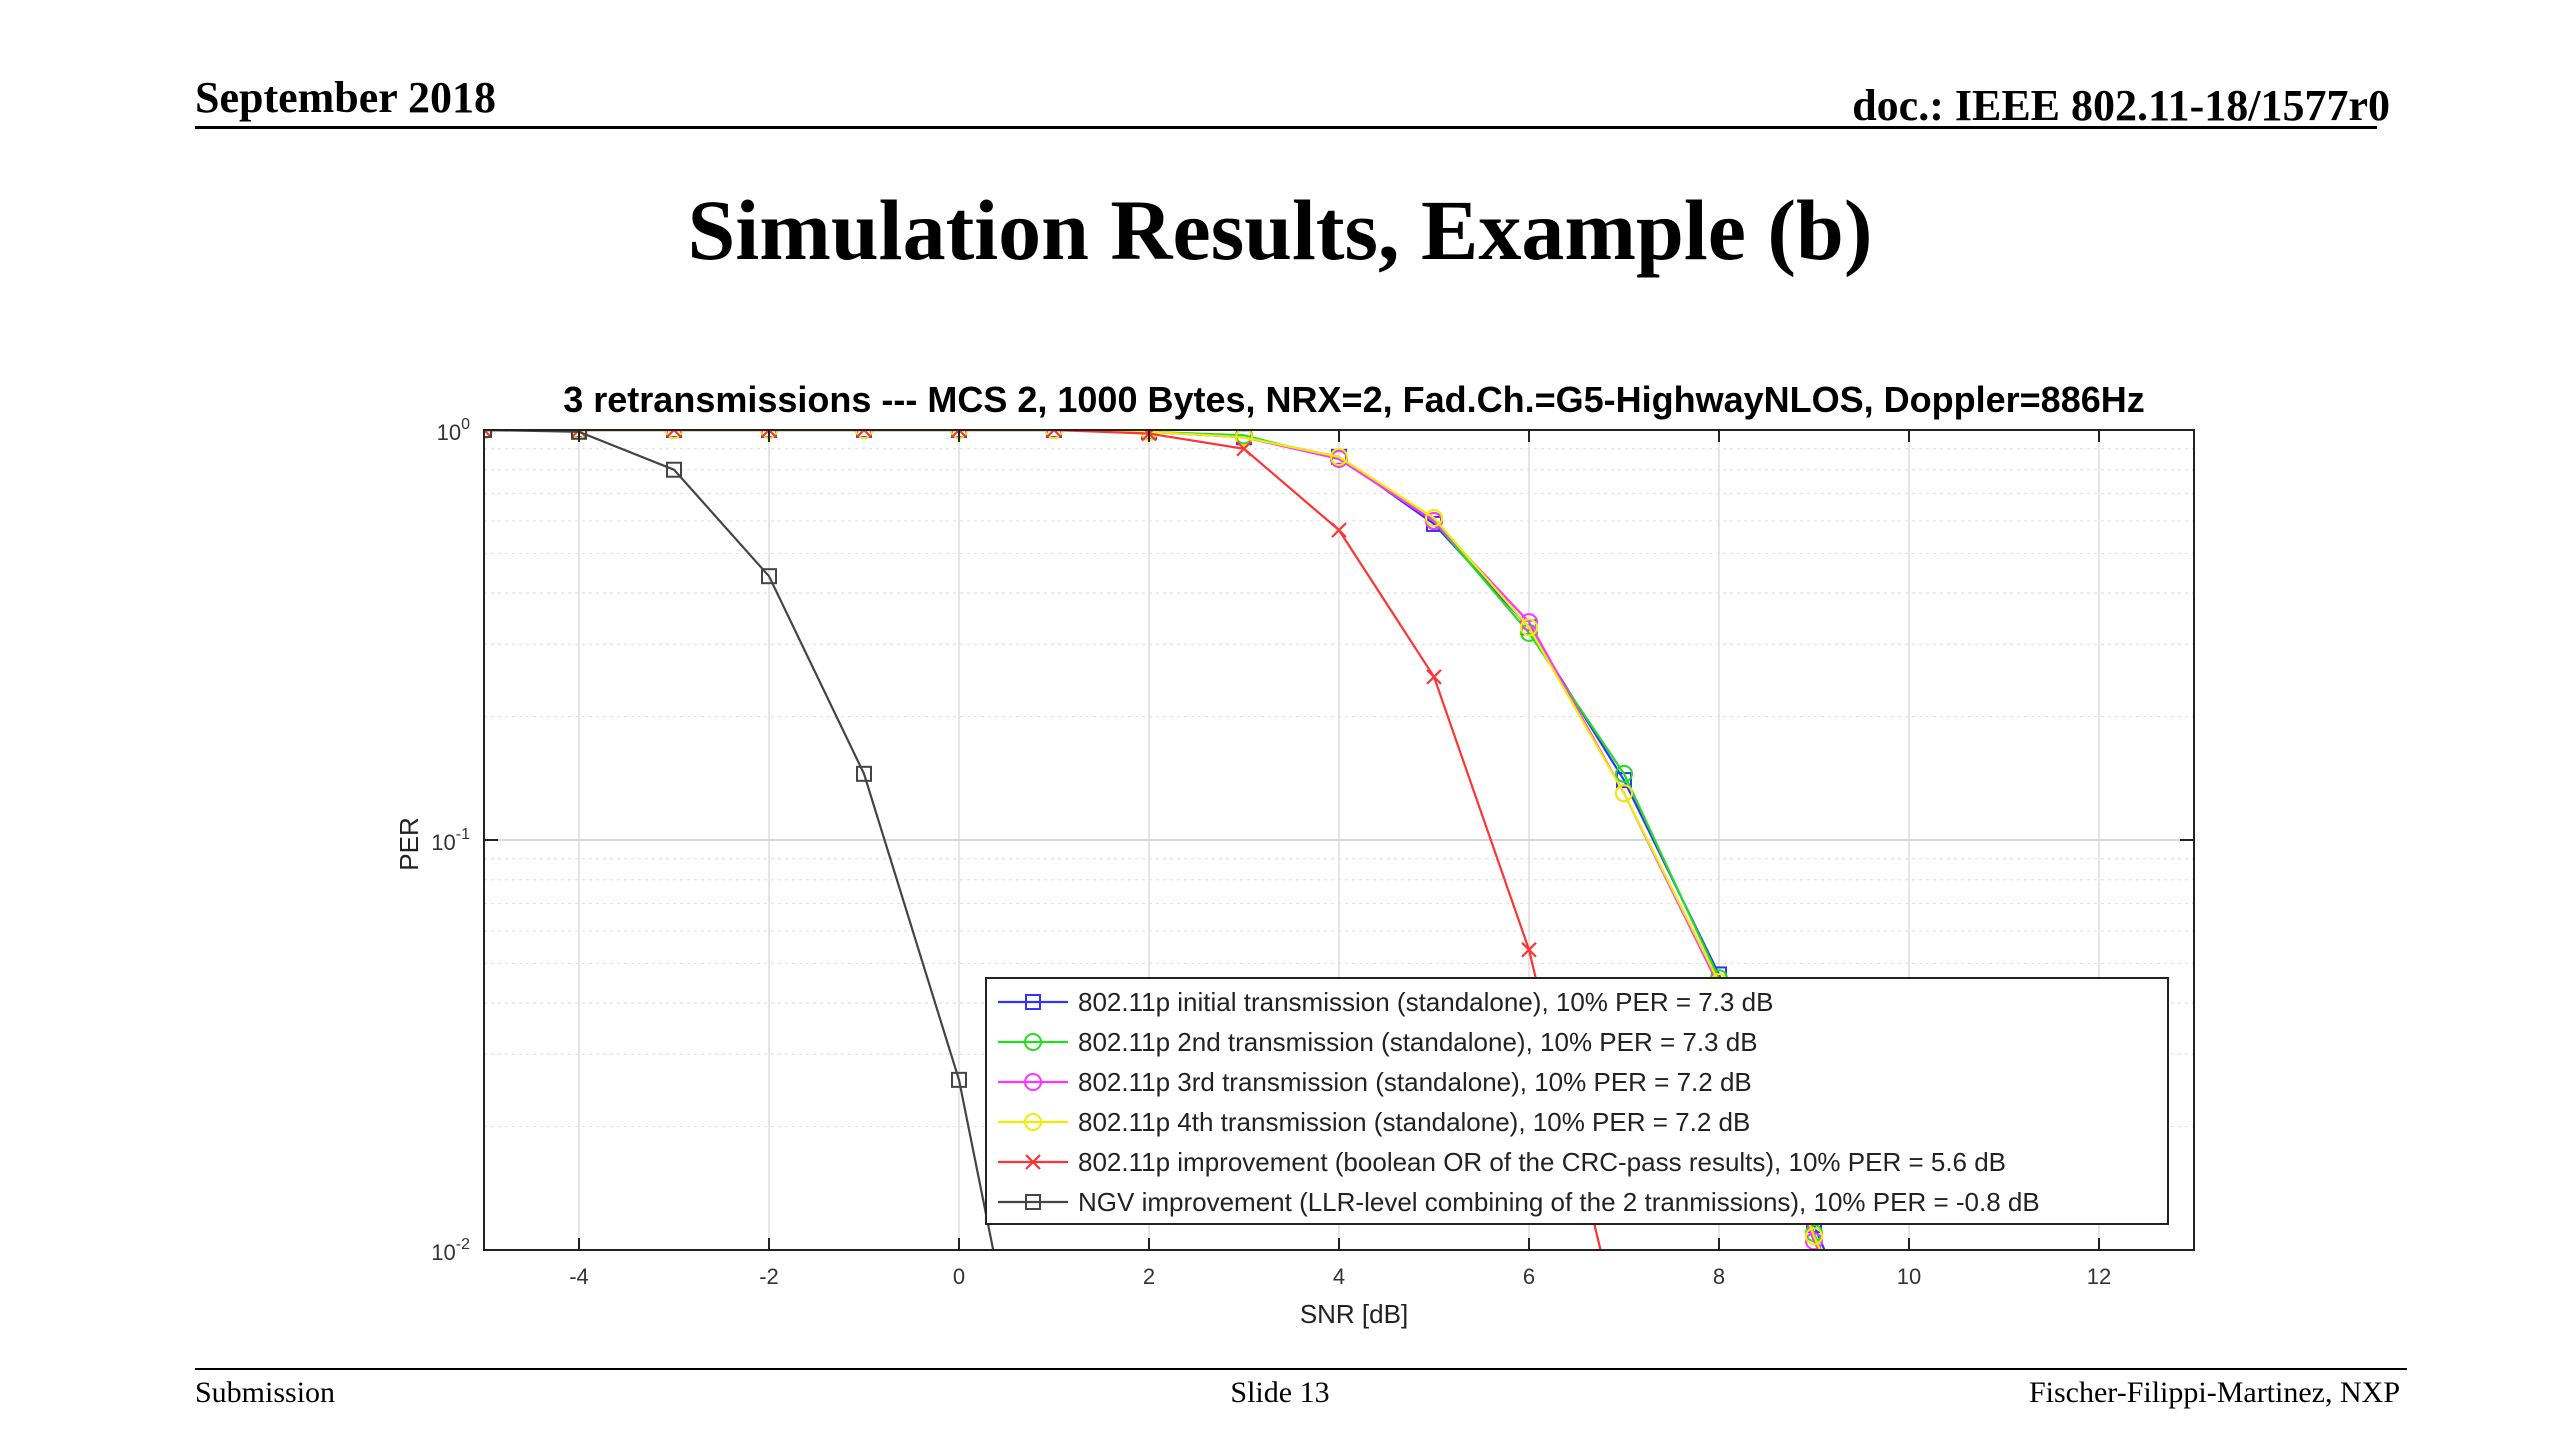  What do you see at coordinates (265, 1392) in the screenshot?
I see `footer-submission: Submission` at bounding box center [265, 1392].